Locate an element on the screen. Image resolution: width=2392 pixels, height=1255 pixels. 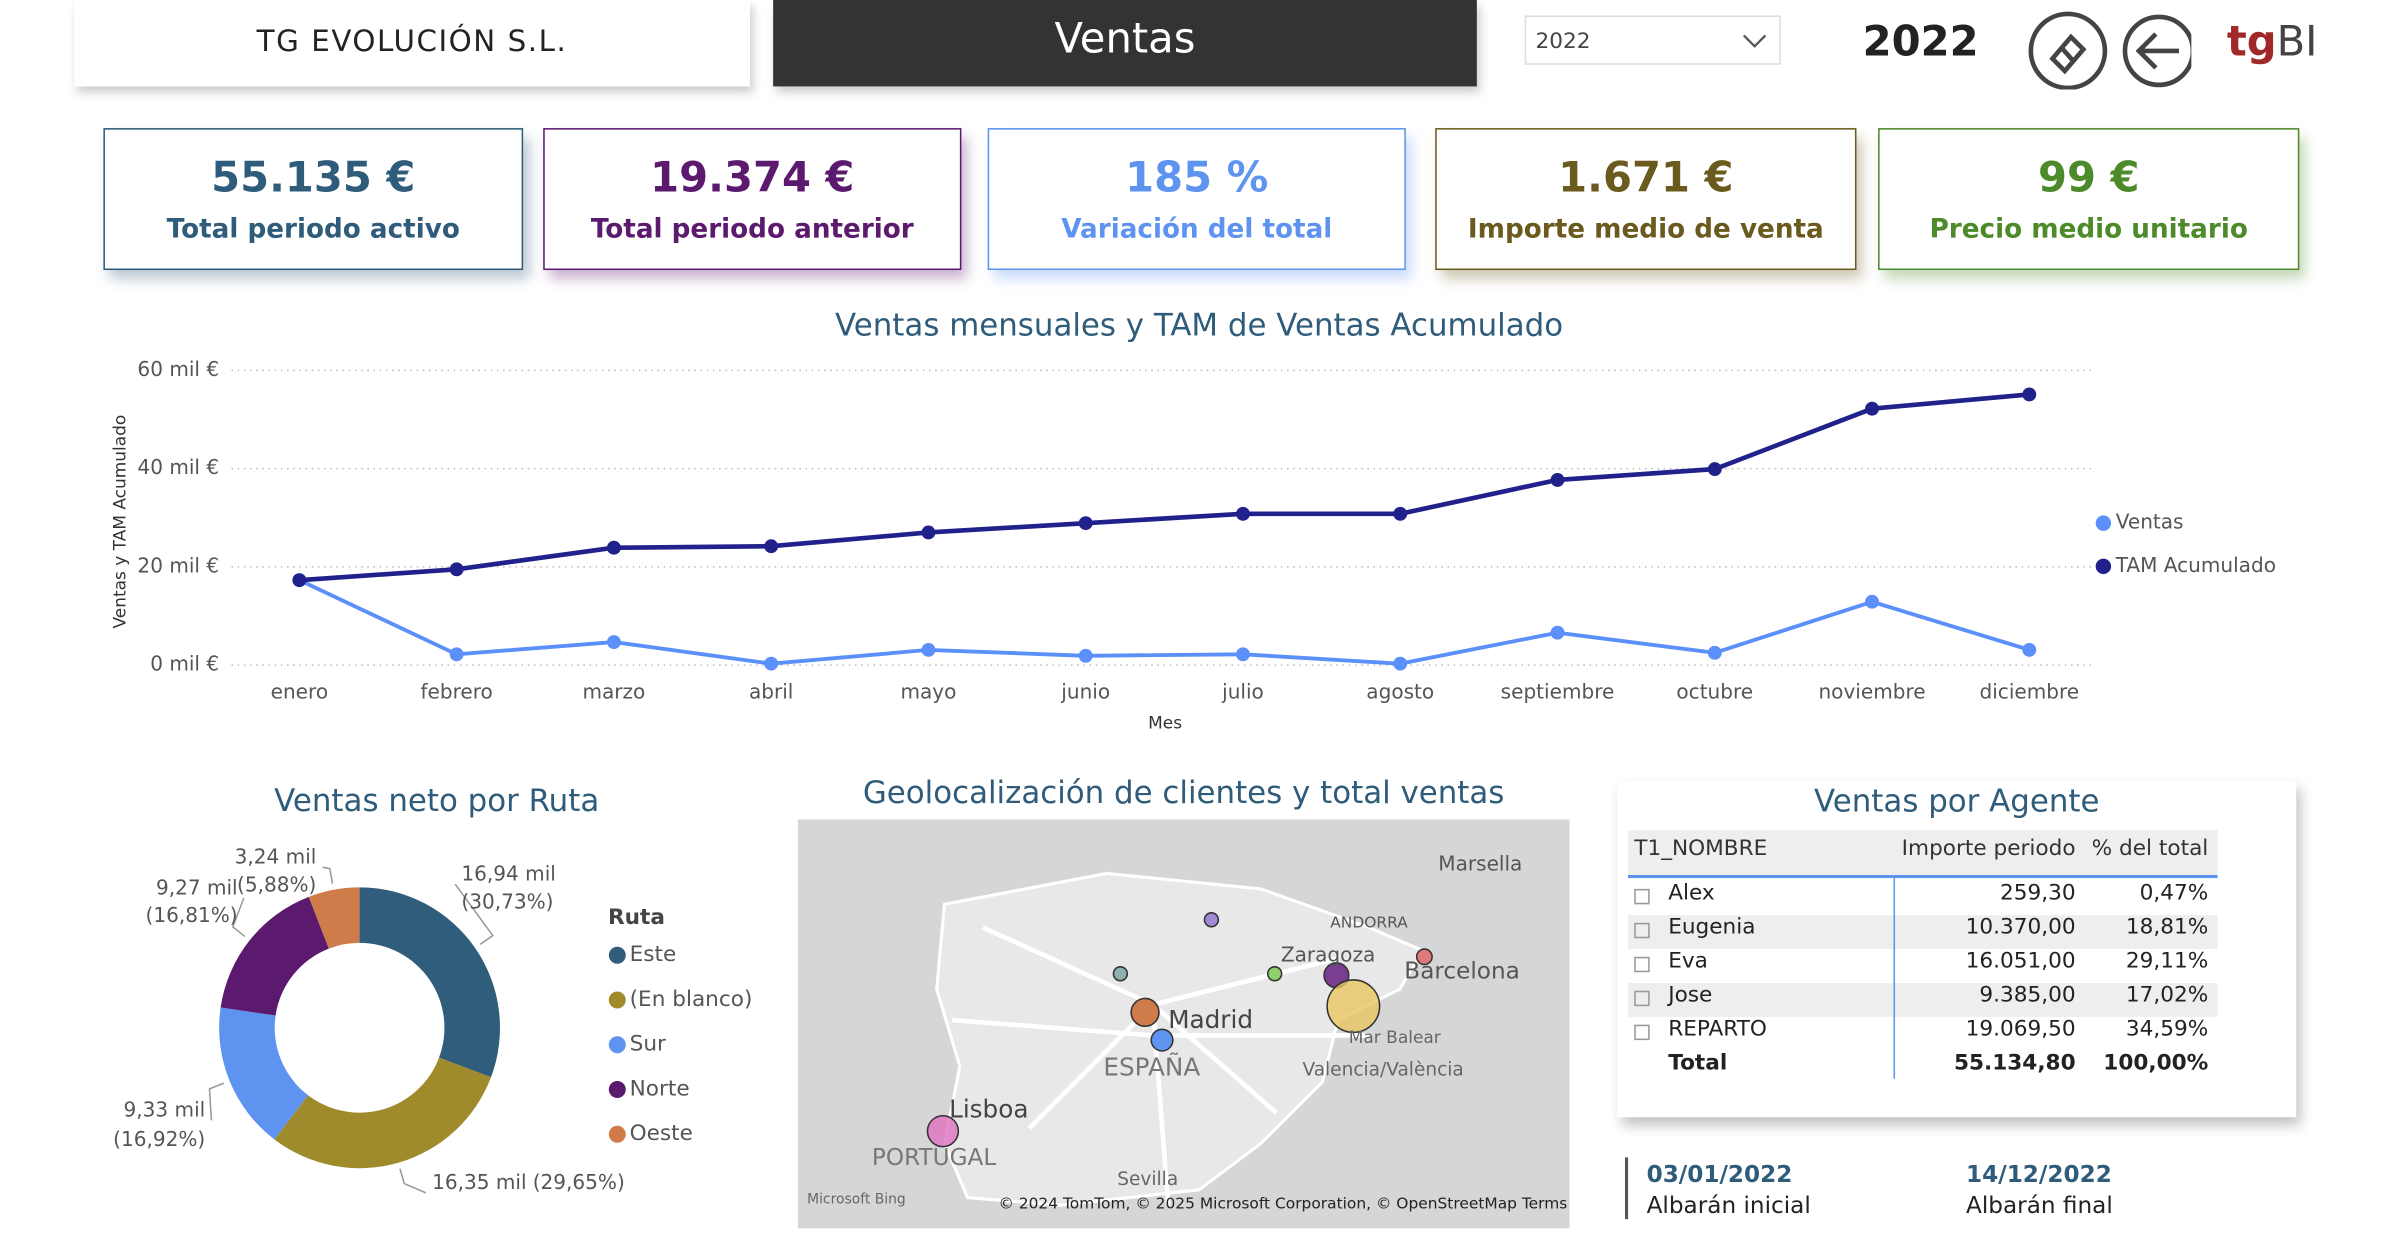
line-series is located at coordinates (1164, 487).